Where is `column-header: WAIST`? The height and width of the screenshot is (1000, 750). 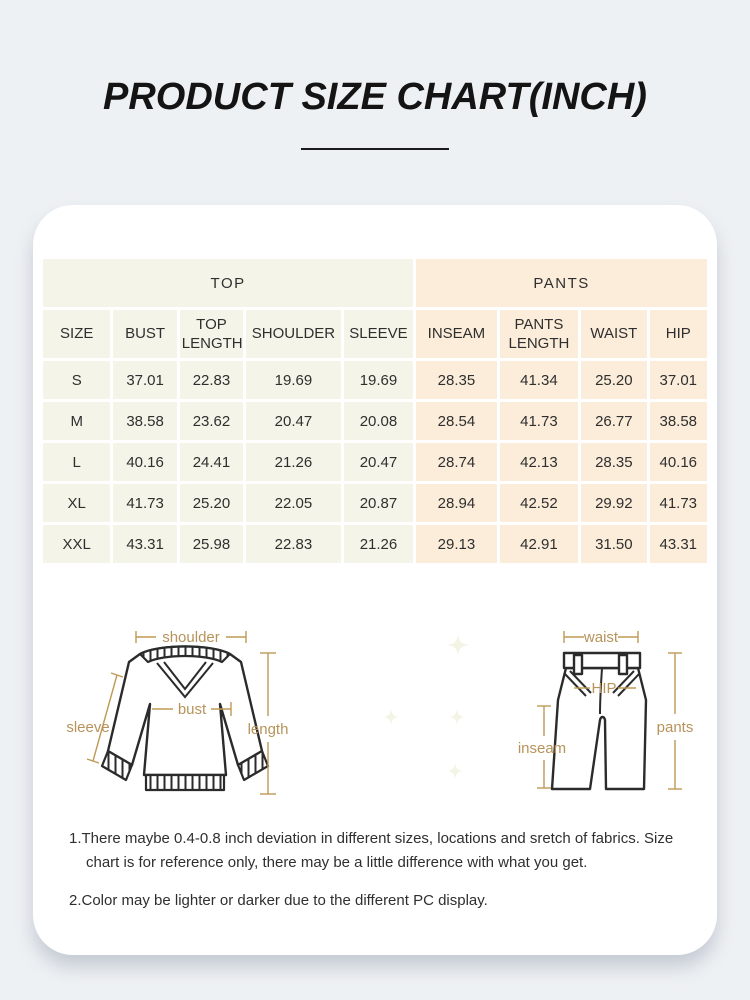 column-header: WAIST is located at coordinates (614, 334).